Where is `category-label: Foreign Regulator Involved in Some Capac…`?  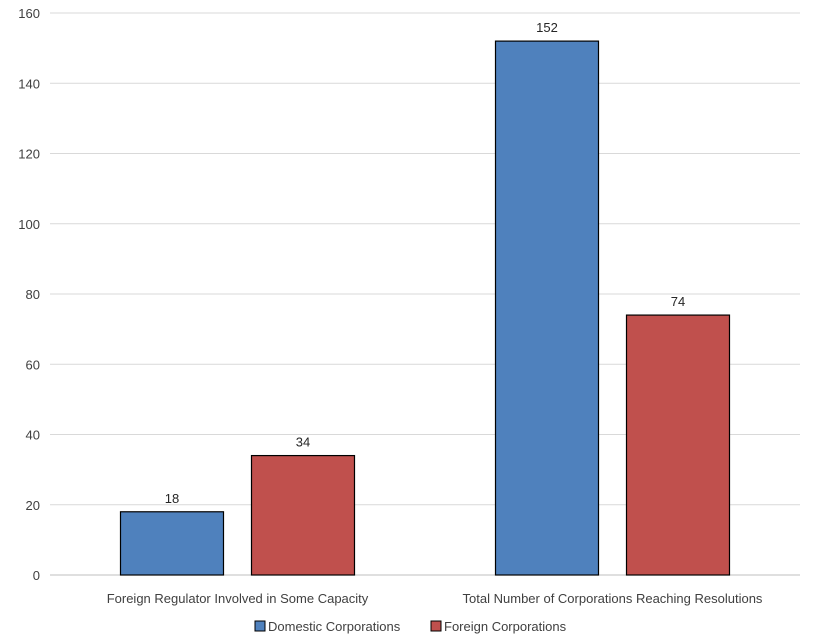 category-label: Foreign Regulator Involved in Some Capac… is located at coordinates (238, 598).